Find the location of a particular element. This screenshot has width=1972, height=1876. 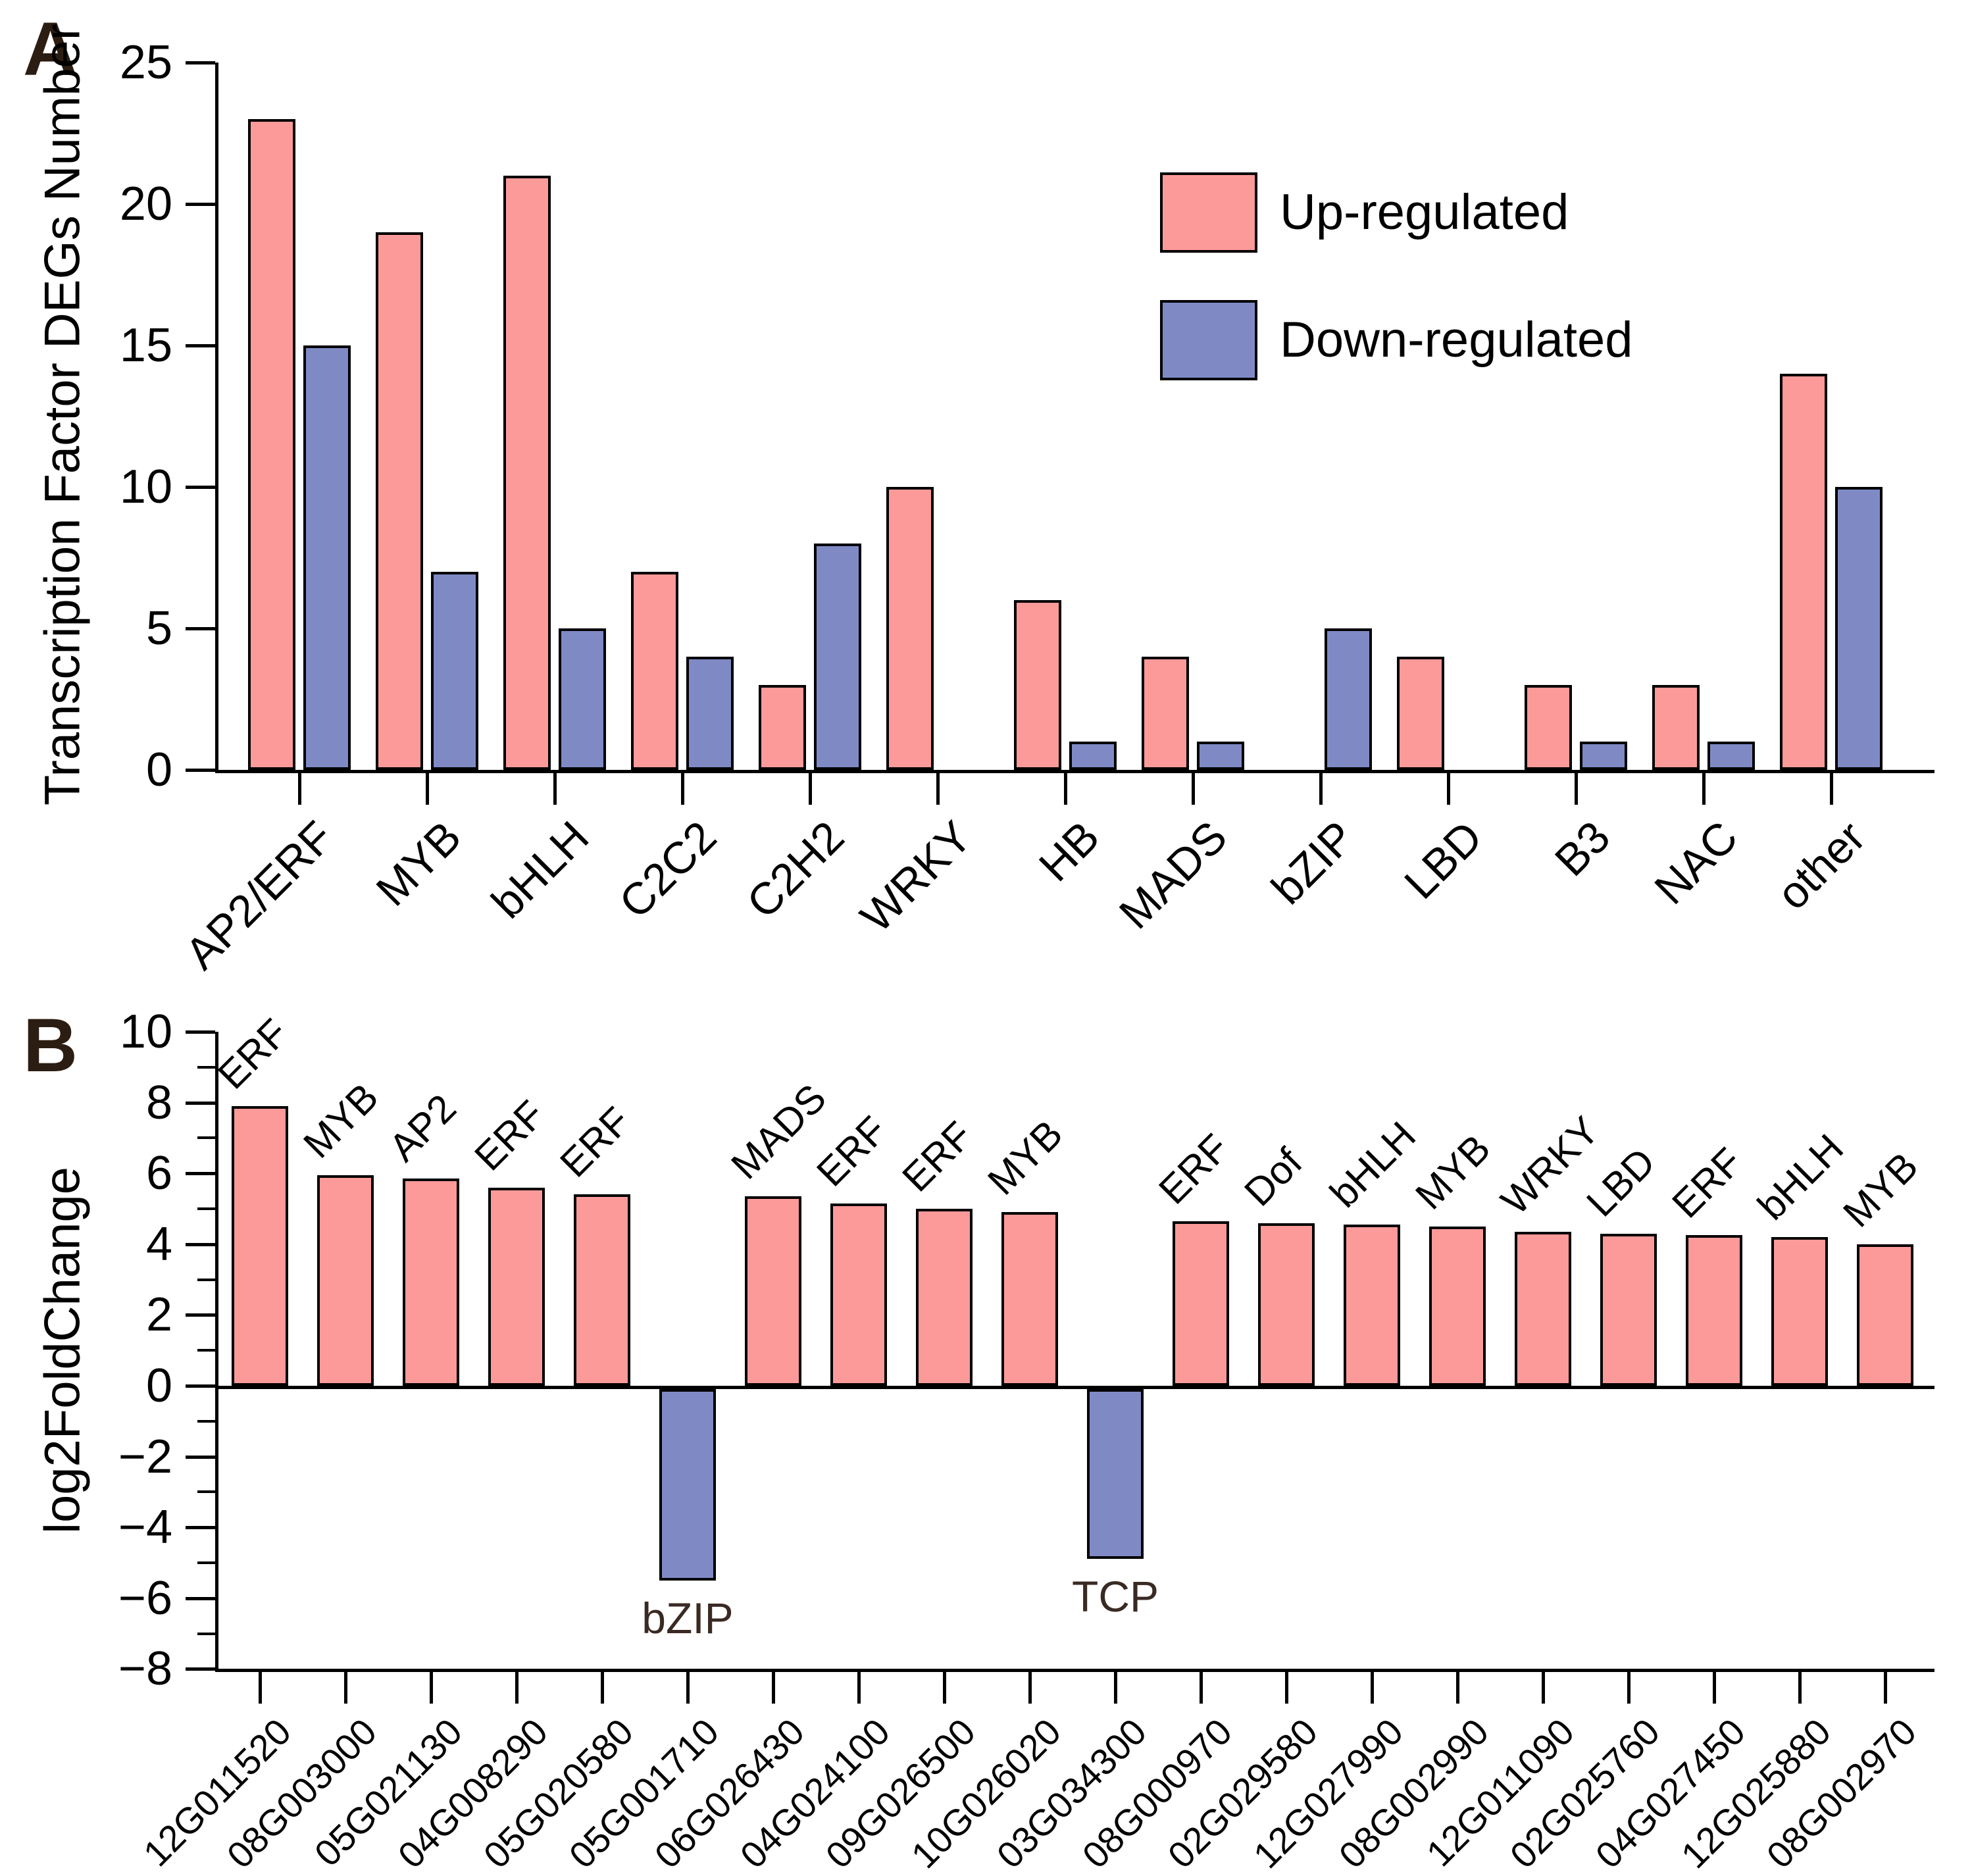

bar-down-B3 is located at coordinates (1603, 756).